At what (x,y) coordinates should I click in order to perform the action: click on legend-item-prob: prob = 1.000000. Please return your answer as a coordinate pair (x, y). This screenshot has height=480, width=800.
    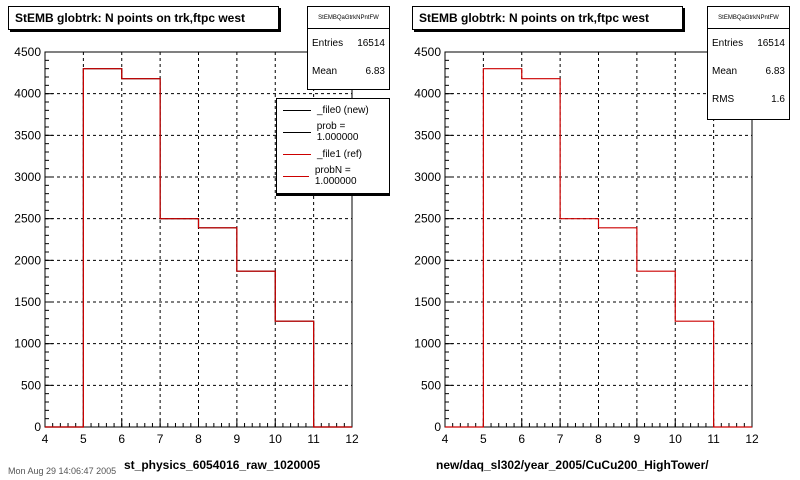
    Looking at the image, I should click on (333, 132).